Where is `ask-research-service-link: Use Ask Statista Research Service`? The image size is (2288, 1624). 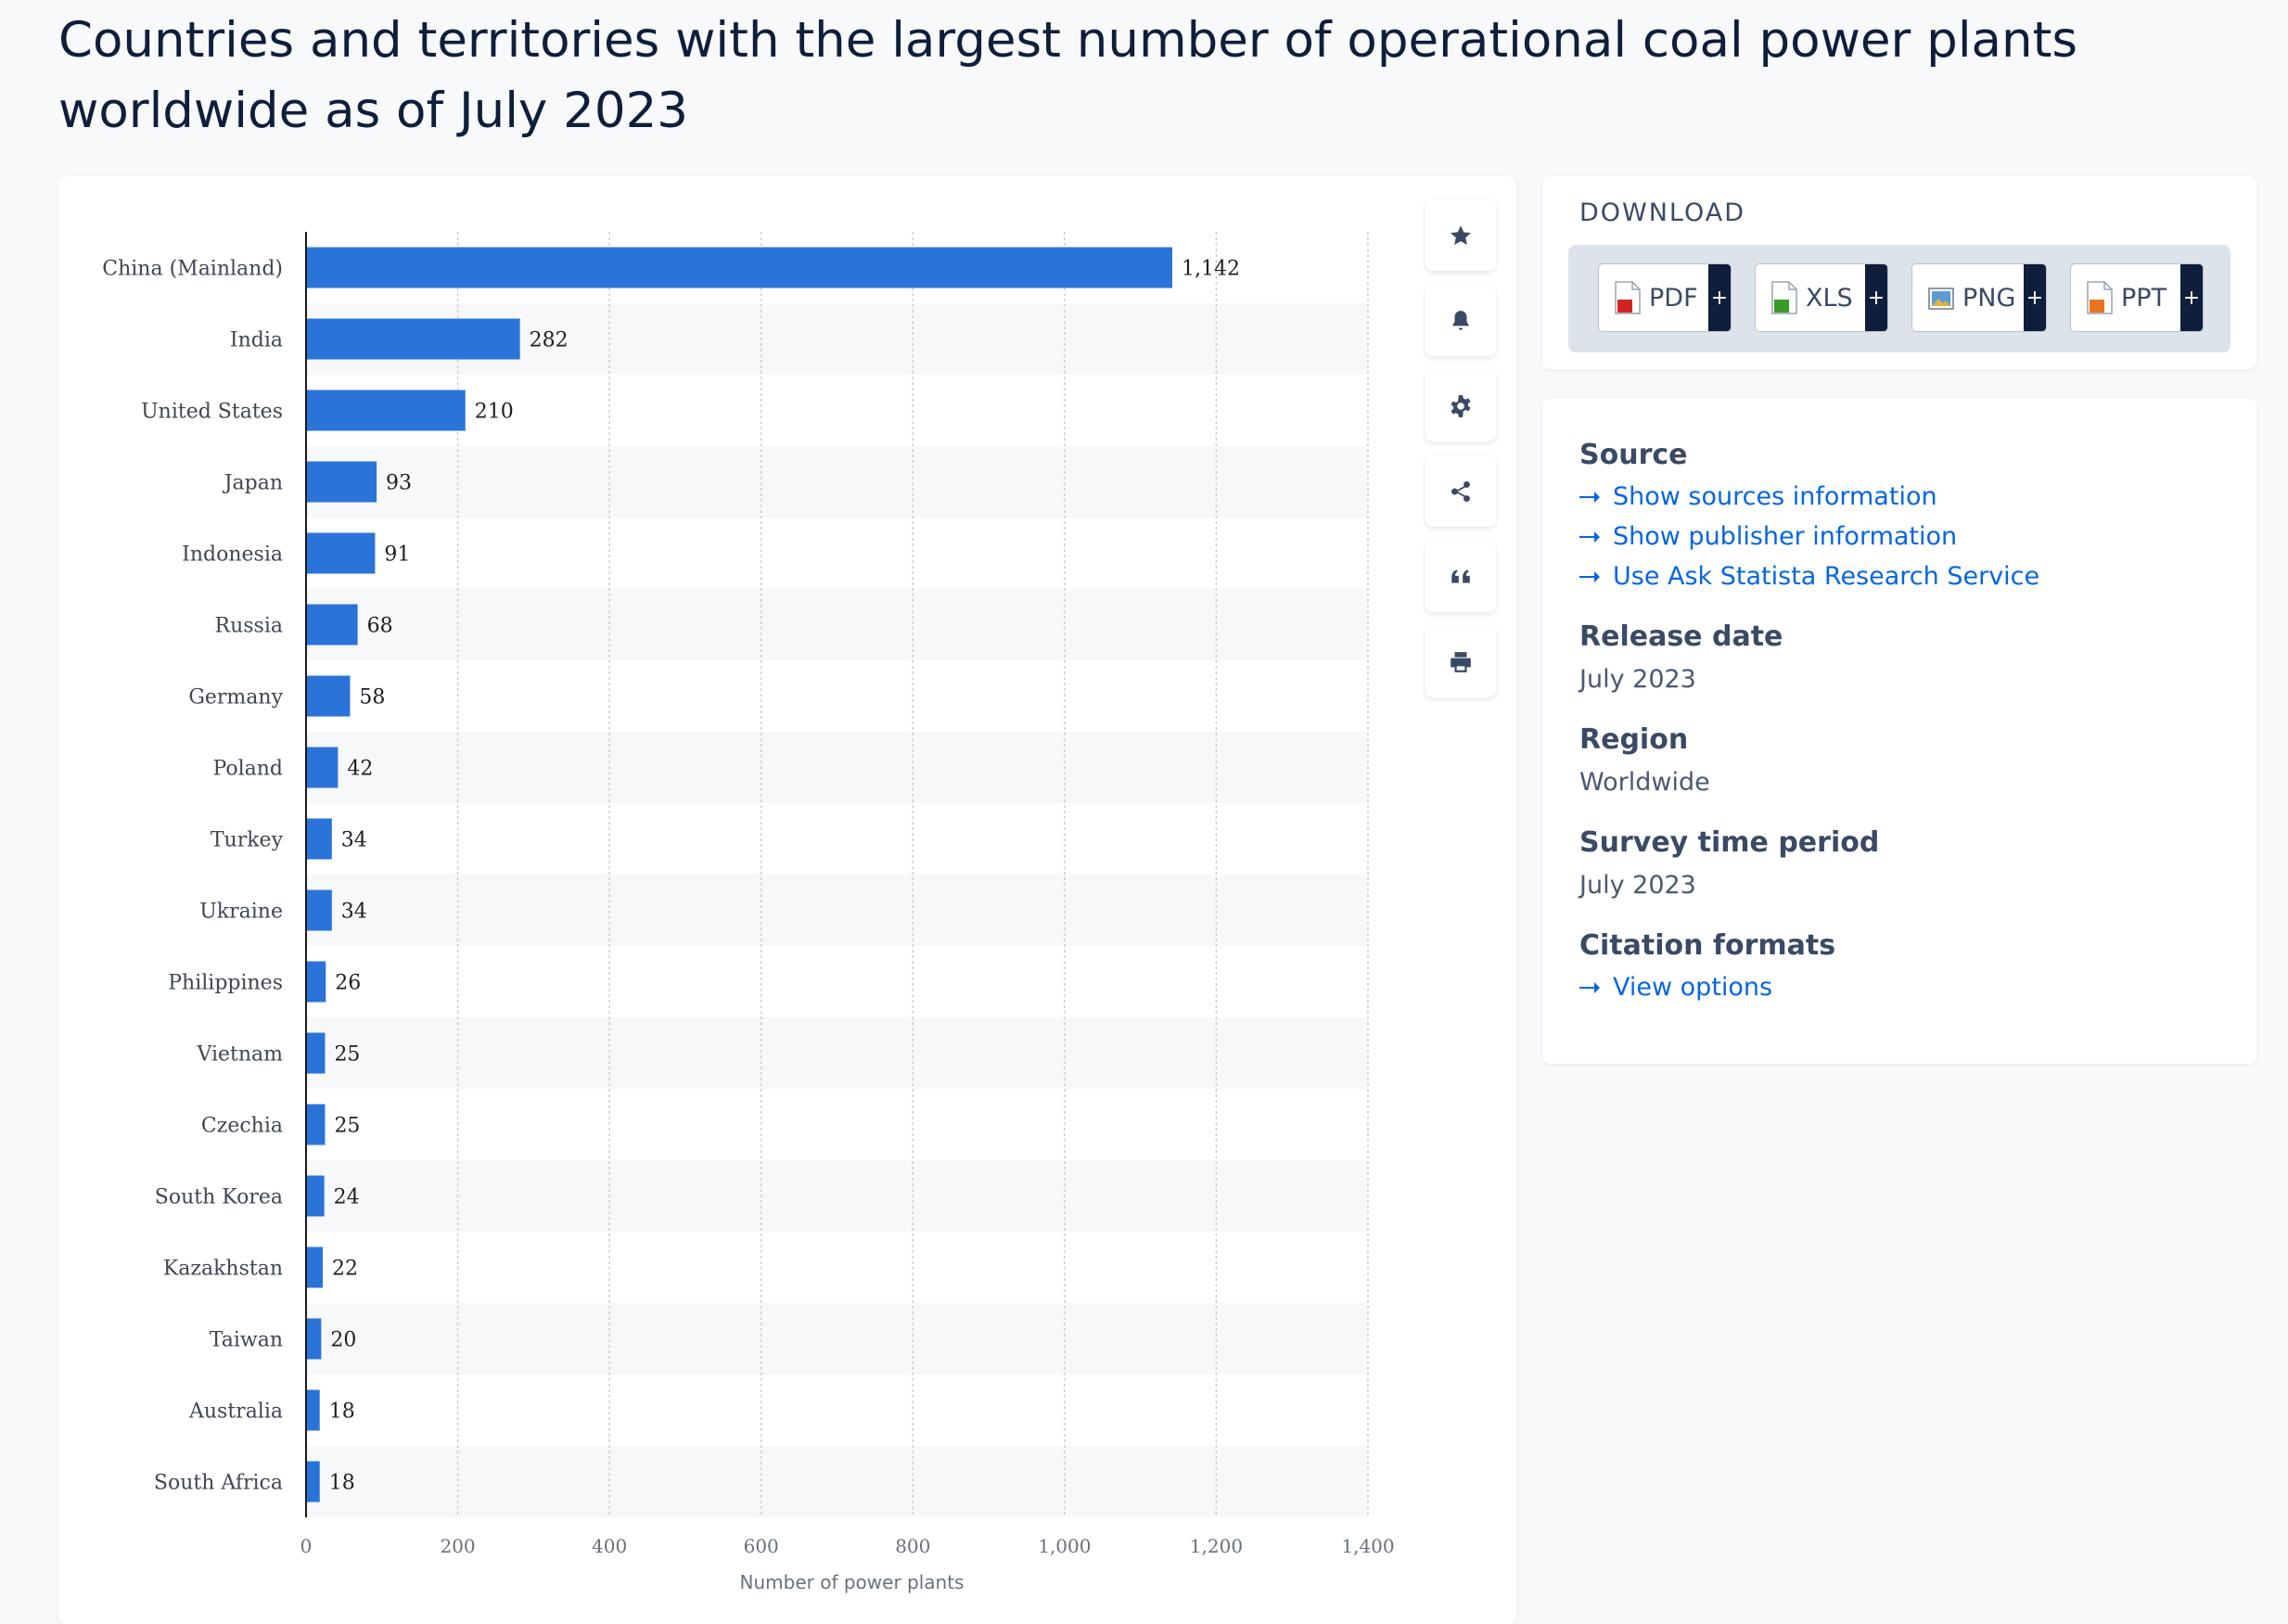 ask-research-service-link: Use Ask Statista Research Service is located at coordinates (1809, 576).